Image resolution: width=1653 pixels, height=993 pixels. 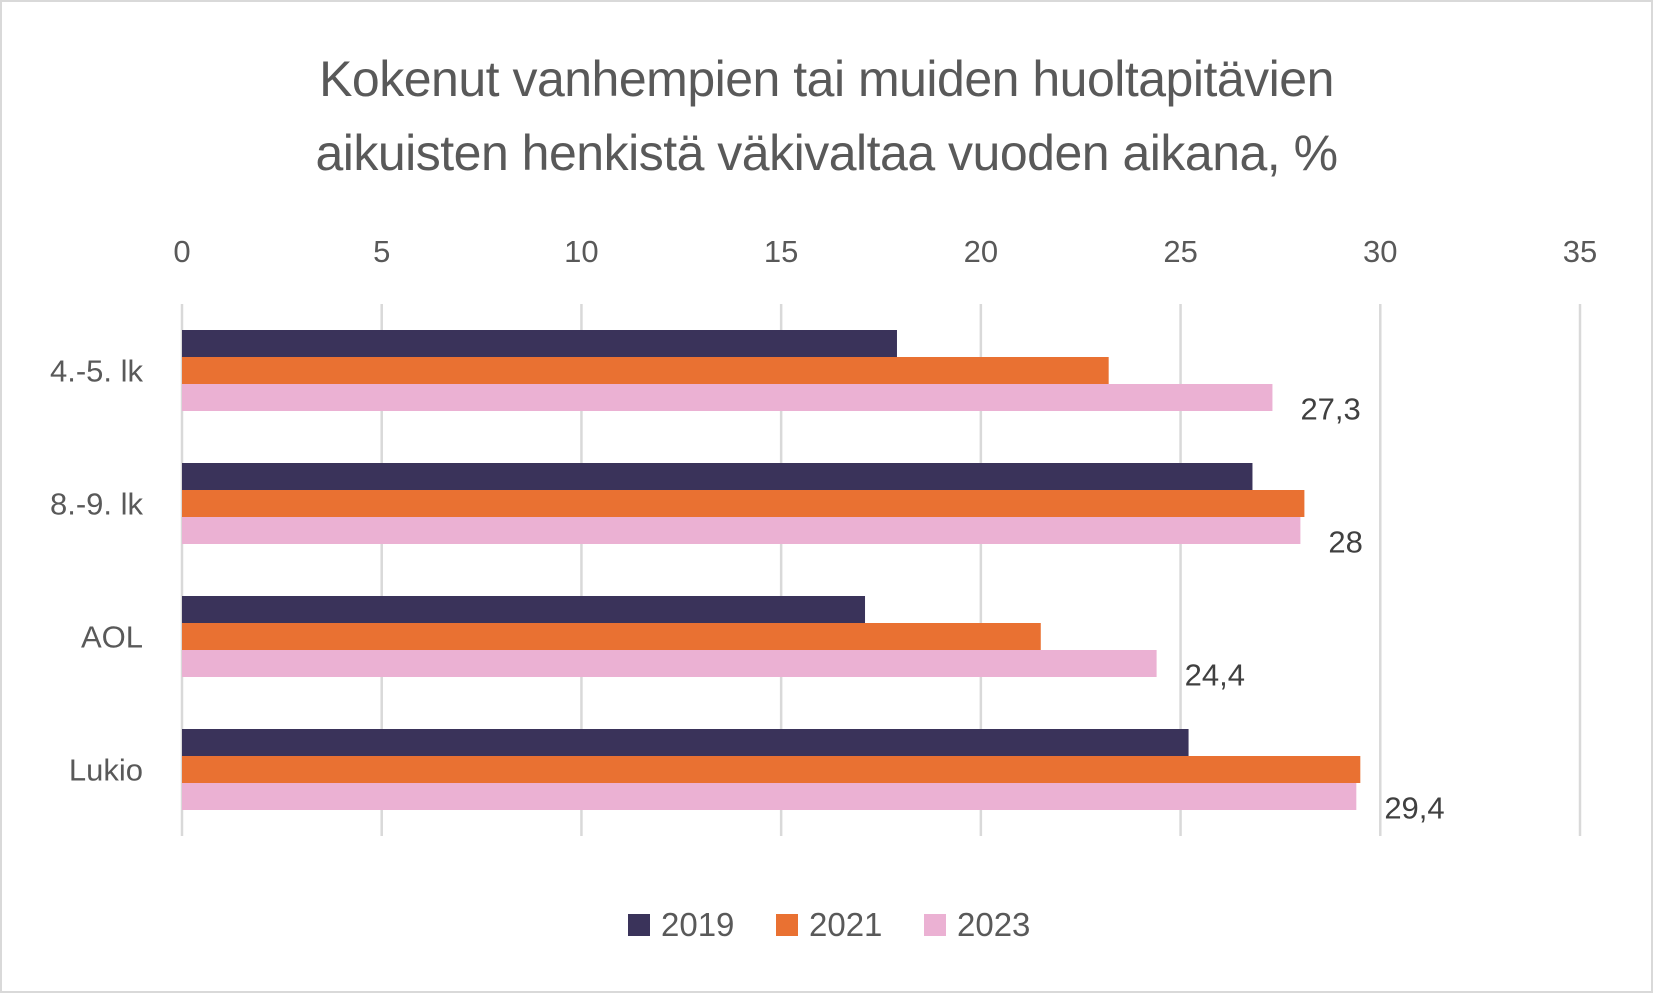 I want to click on legend: 2019 2021 2023, so click(x=829, y=924).